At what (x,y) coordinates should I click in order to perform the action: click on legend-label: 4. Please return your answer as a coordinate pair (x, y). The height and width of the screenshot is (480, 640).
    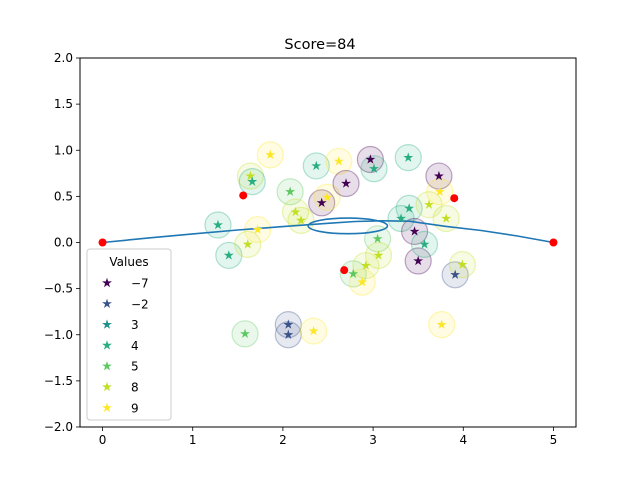
    Looking at the image, I should click on (135, 346).